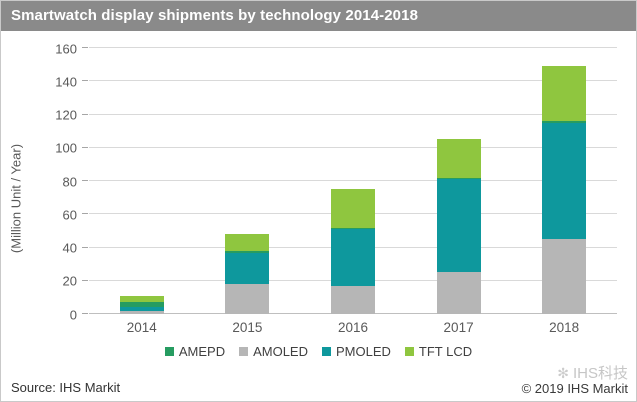 The image size is (637, 402). I want to click on x-tick-label-2017: 2017, so click(458, 327).